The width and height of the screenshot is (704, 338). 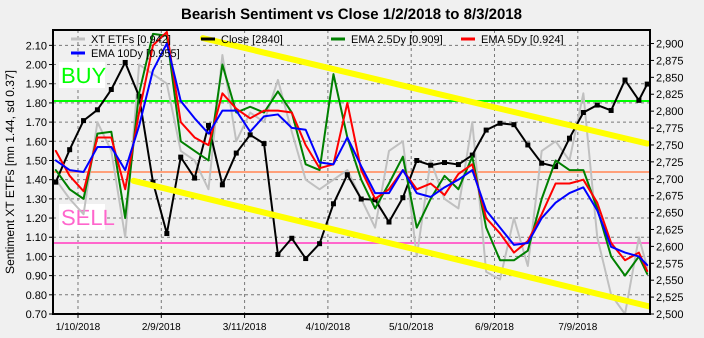 What do you see at coordinates (670, 95) in the screenshot?
I see `y2-tick-label: 2,825` at bounding box center [670, 95].